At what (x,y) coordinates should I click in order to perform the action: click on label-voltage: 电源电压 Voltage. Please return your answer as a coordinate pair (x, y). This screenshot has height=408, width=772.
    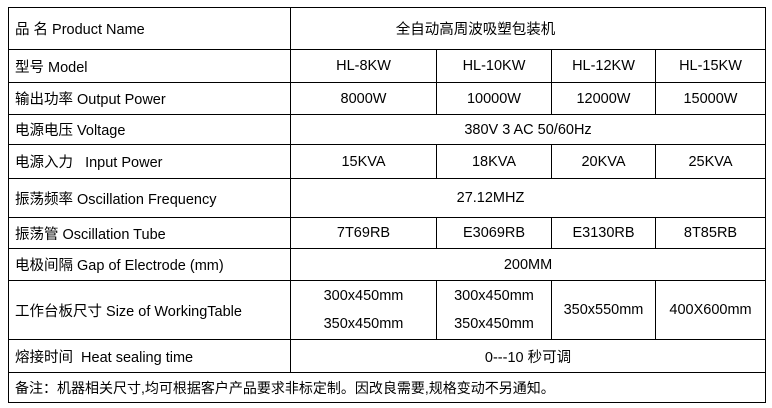
    Looking at the image, I should click on (149, 129).